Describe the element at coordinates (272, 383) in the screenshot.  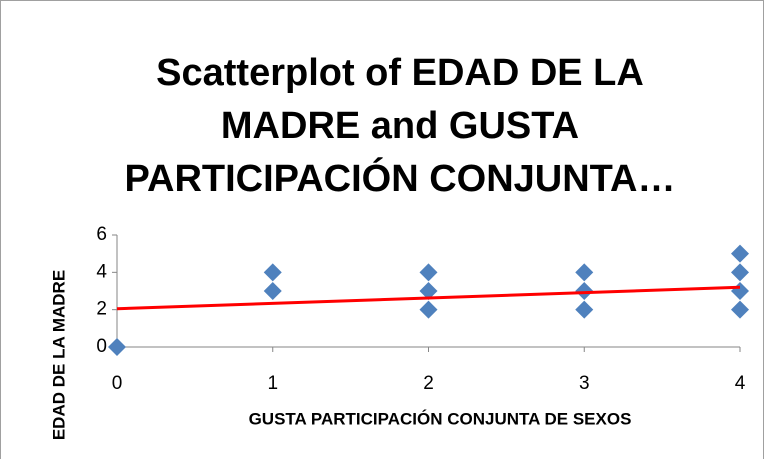
I see `x-tick-label: 1` at that location.